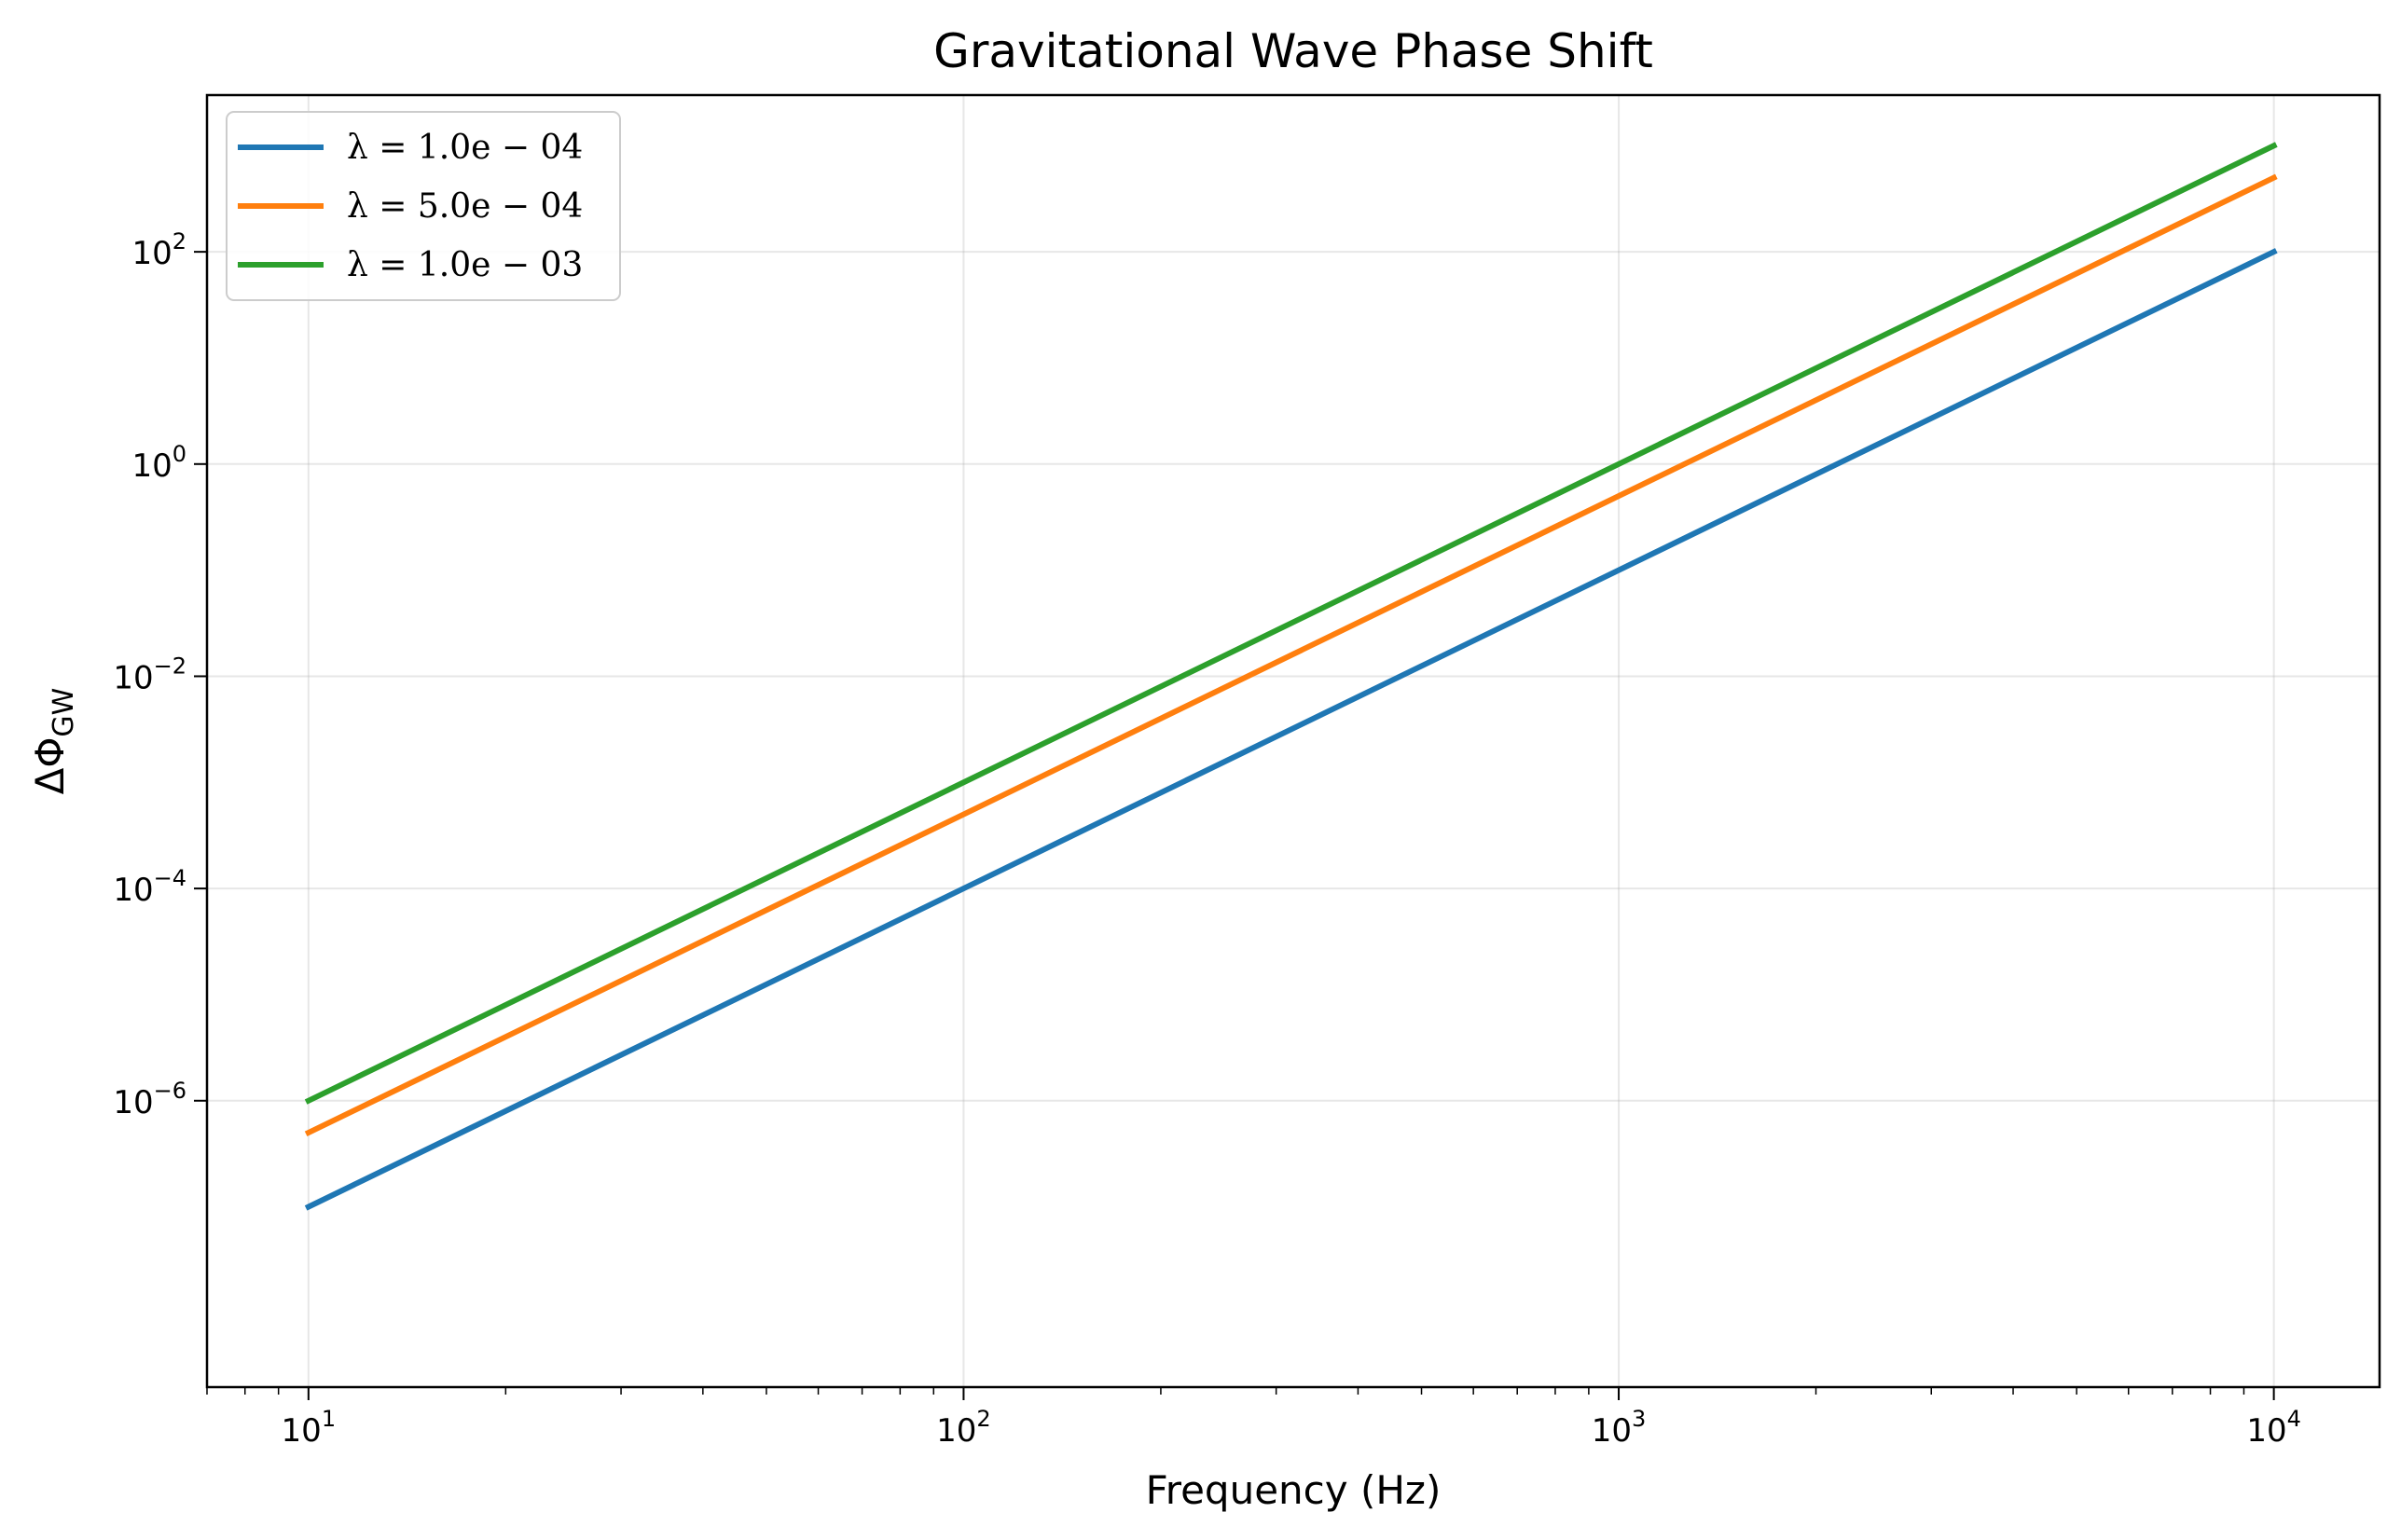  What do you see at coordinates (170, 1091) in the screenshot?
I see `y-tick-exponent: −6` at bounding box center [170, 1091].